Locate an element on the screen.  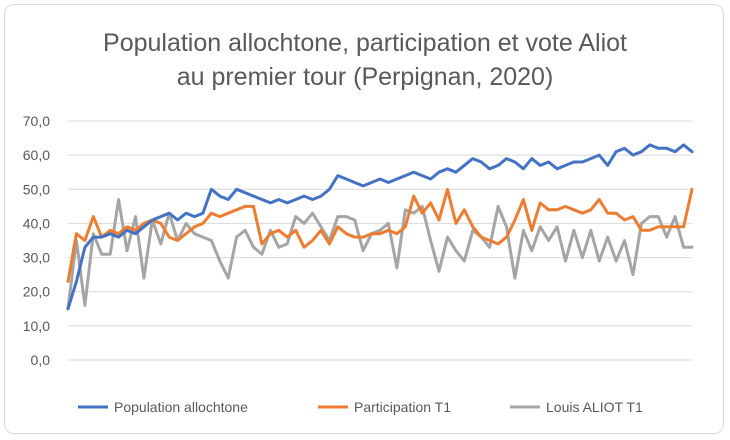
y-tick-label: 60,0 is located at coordinates (36, 155).